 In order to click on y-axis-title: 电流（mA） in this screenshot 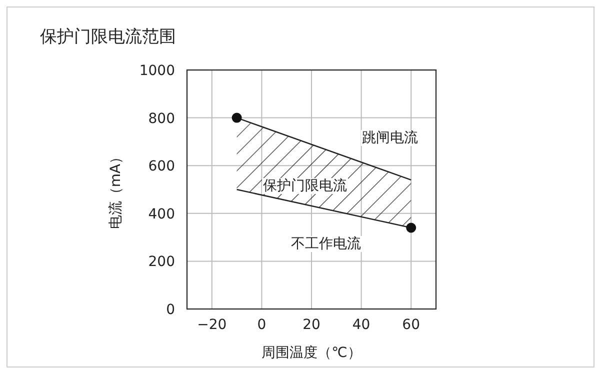, I will do `click(116, 190)`.